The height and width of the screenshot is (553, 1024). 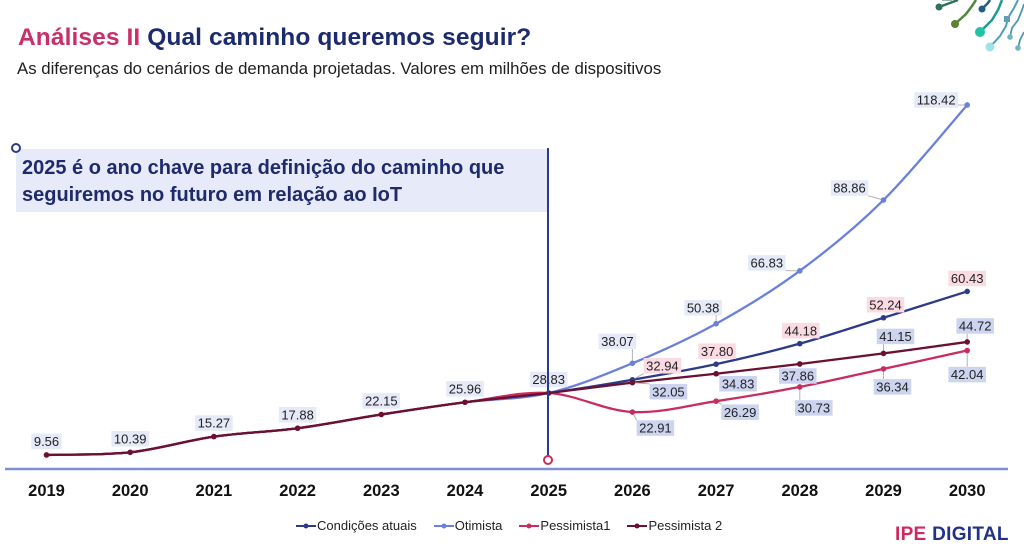 I want to click on data-label: 44.18, so click(x=801, y=330).